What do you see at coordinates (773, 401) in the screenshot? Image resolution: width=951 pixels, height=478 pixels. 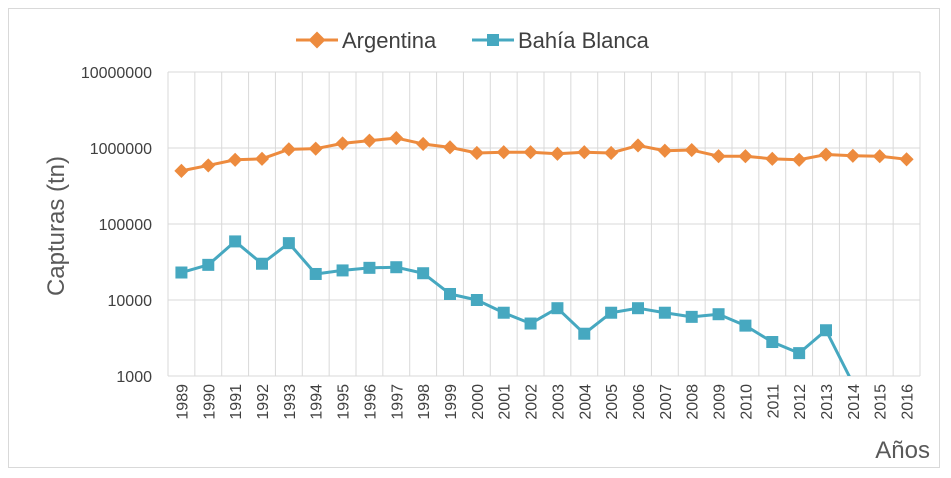 I see `x-tick-label: 2011` at bounding box center [773, 401].